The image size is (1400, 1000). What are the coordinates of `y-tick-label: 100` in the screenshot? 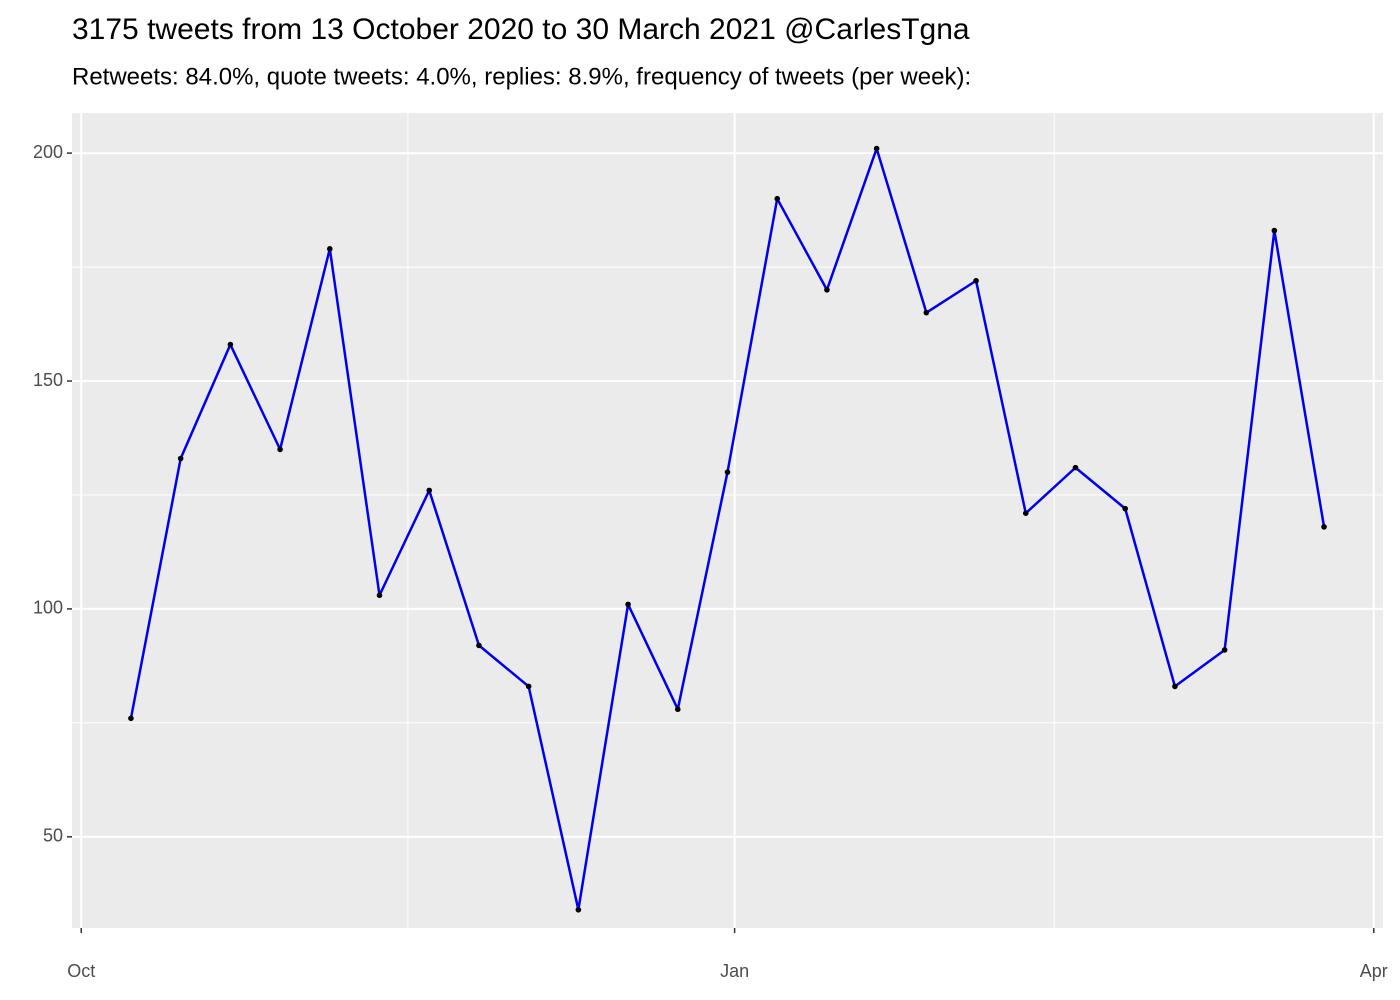 It's located at (48, 608).